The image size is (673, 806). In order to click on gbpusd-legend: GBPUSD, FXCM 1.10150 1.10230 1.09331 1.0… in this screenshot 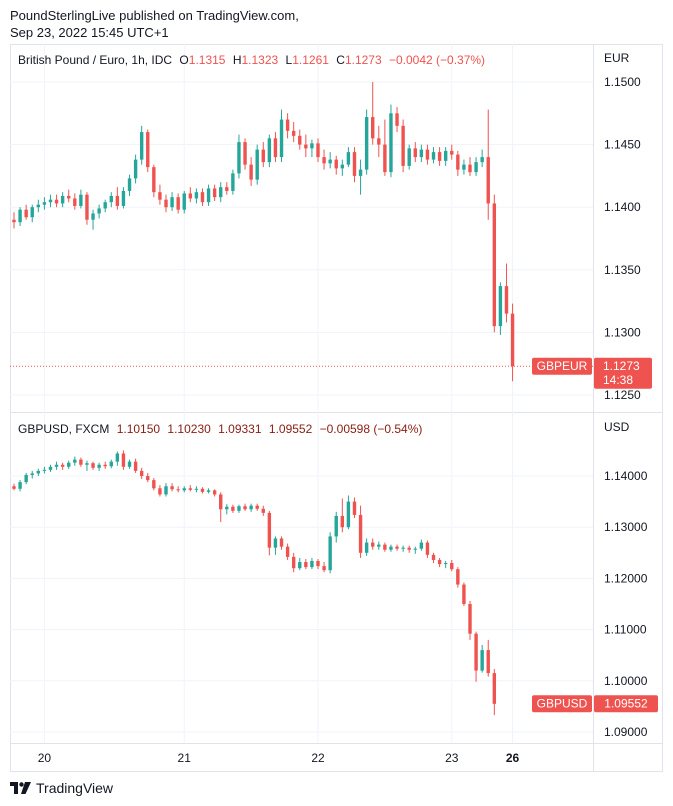, I will do `click(220, 429)`.